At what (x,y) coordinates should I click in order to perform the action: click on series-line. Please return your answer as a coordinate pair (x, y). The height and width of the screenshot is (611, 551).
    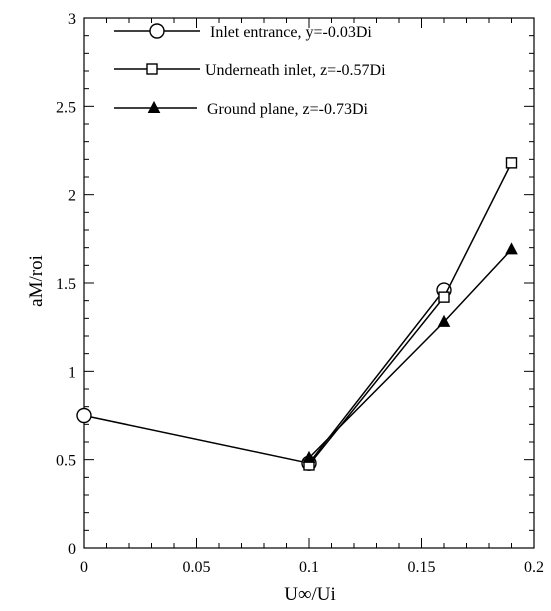
    Looking at the image, I should click on (410, 353).